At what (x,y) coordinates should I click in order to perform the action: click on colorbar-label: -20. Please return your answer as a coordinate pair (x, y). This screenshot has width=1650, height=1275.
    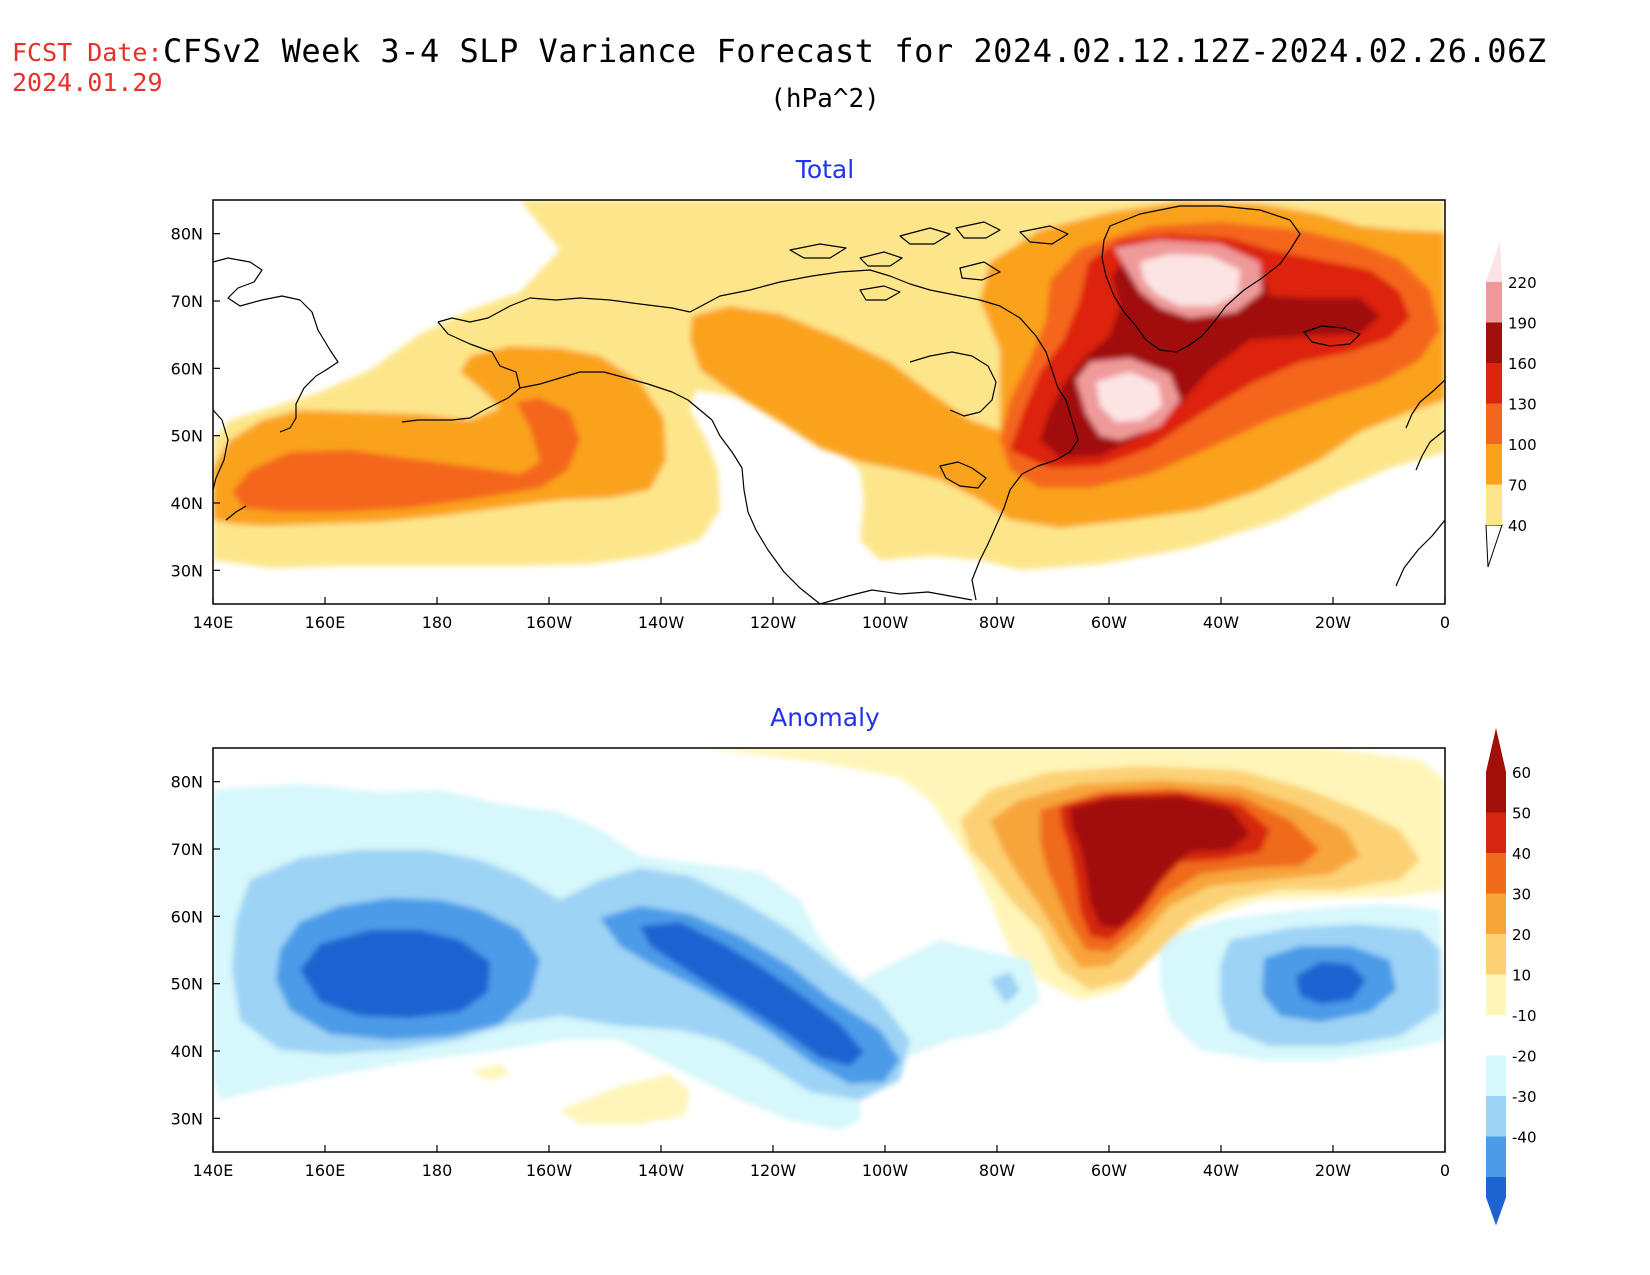
    Looking at the image, I should click on (1524, 1057).